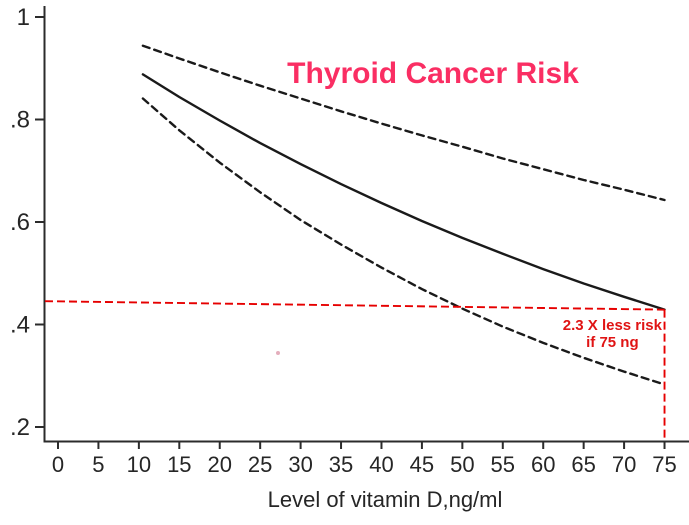 This screenshot has height=525, width=689. What do you see at coordinates (664, 464) in the screenshot?
I see `svg-text: 75` at bounding box center [664, 464].